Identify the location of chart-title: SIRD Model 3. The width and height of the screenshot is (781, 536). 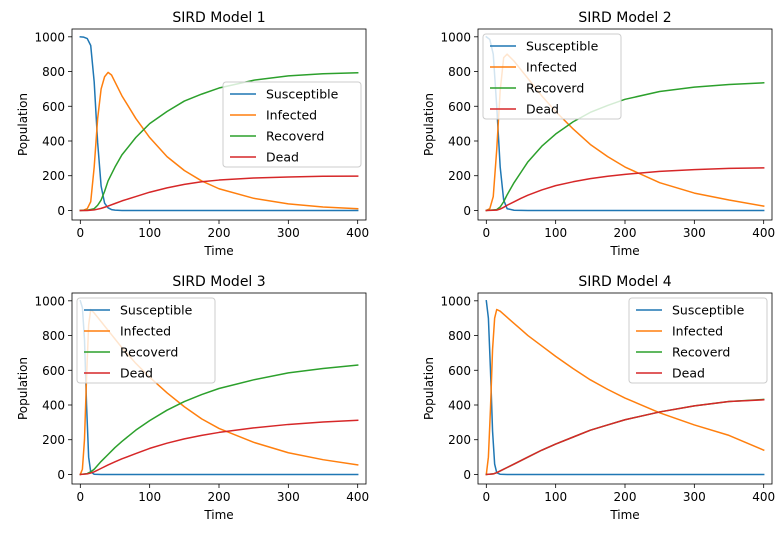
(218, 282).